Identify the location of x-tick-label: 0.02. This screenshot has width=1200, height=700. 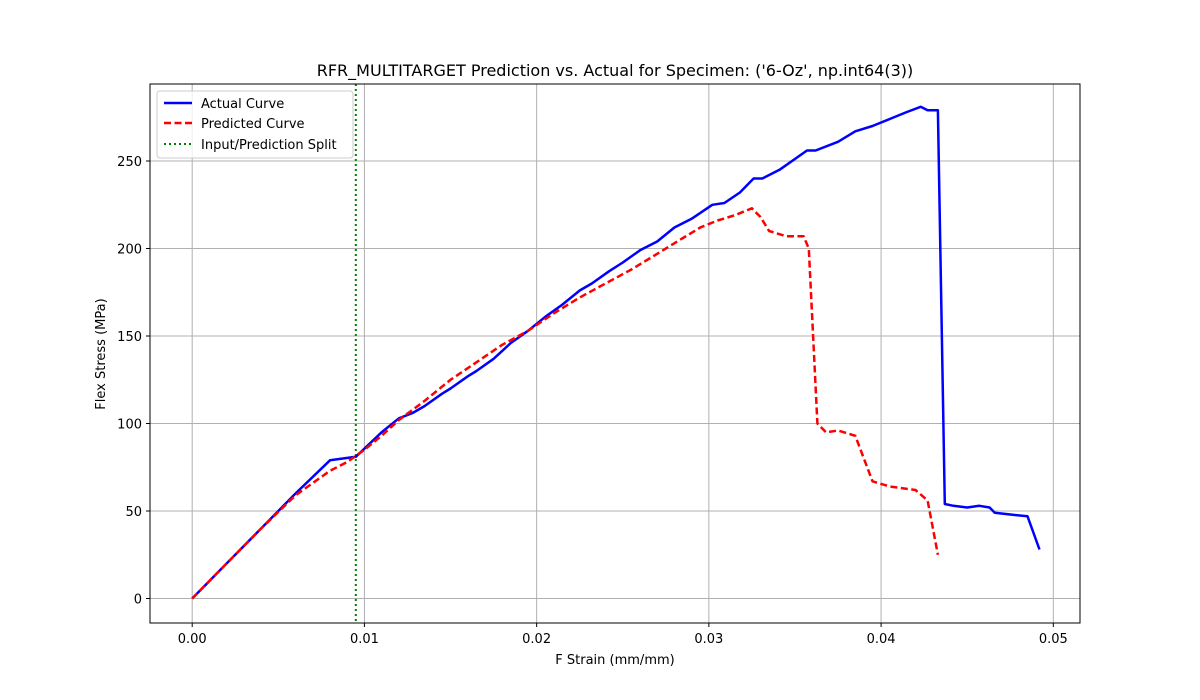
(536, 639).